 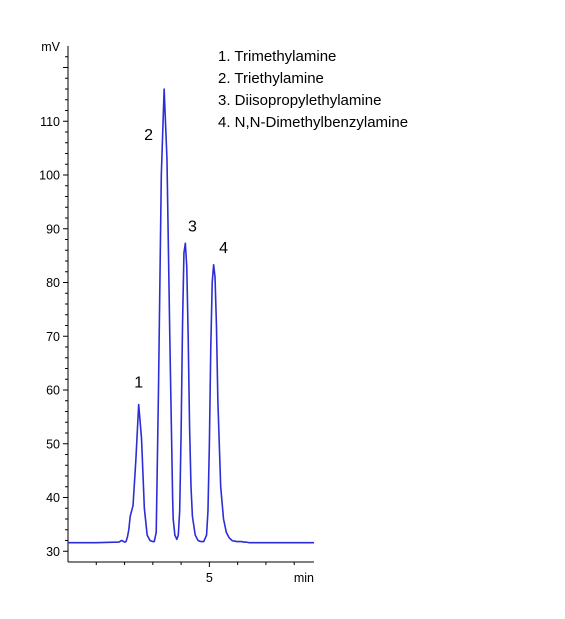 I want to click on peak-label-4: 4, so click(x=223, y=248).